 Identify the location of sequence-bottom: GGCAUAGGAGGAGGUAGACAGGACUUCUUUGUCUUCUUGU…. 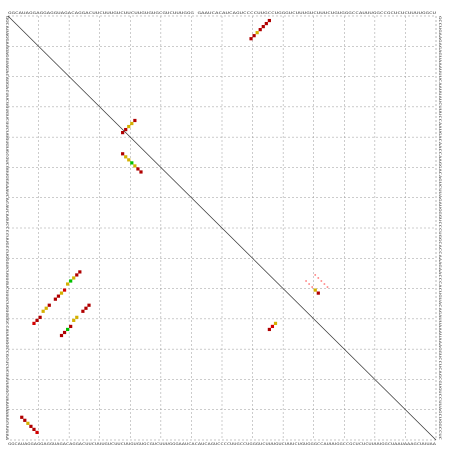
(222, 444).